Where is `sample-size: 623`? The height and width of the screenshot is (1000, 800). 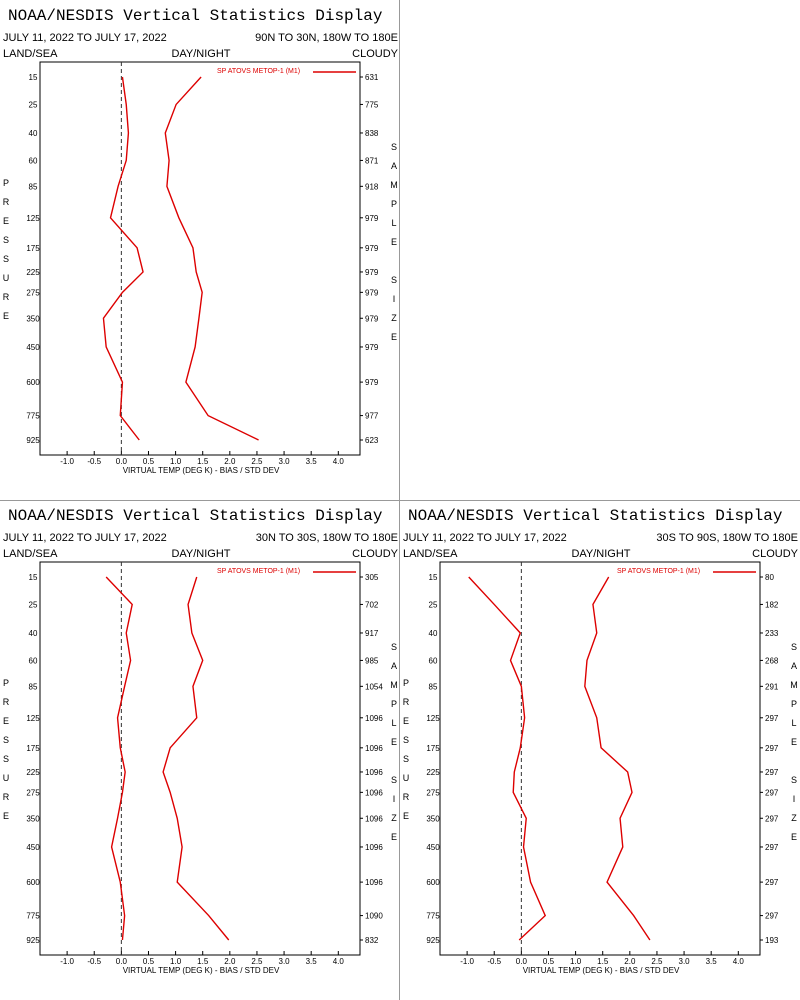 sample-size: 623 is located at coordinates (372, 440).